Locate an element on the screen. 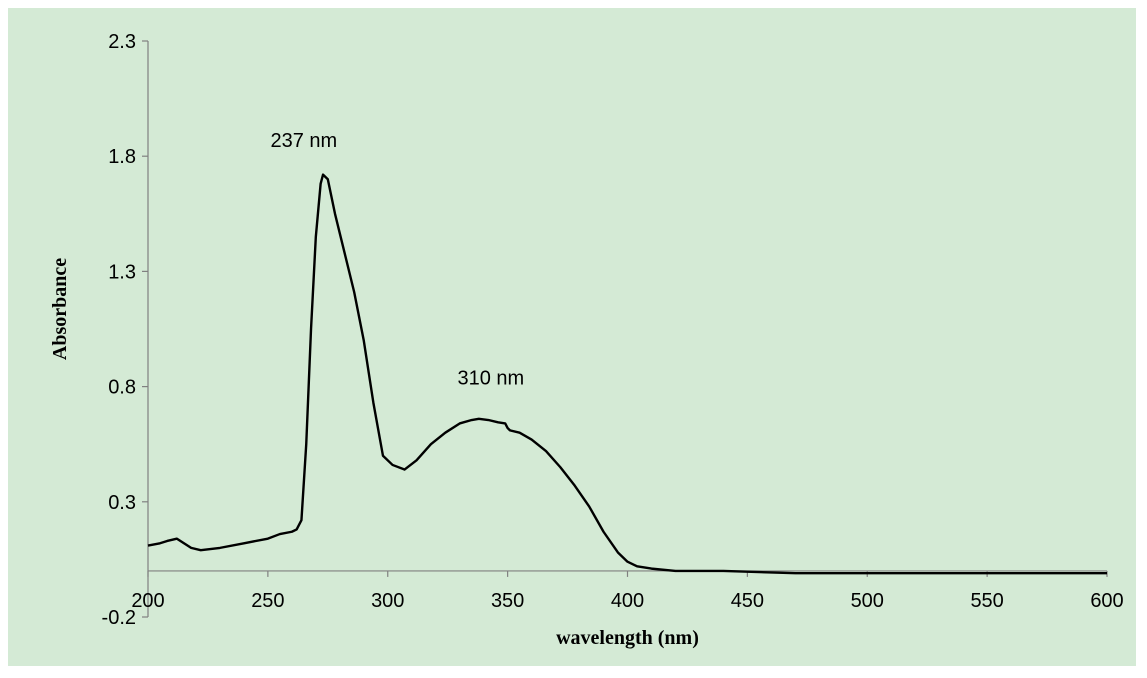 This screenshot has height=678, width=1147. x-tick-label: 200 is located at coordinates (147, 601).